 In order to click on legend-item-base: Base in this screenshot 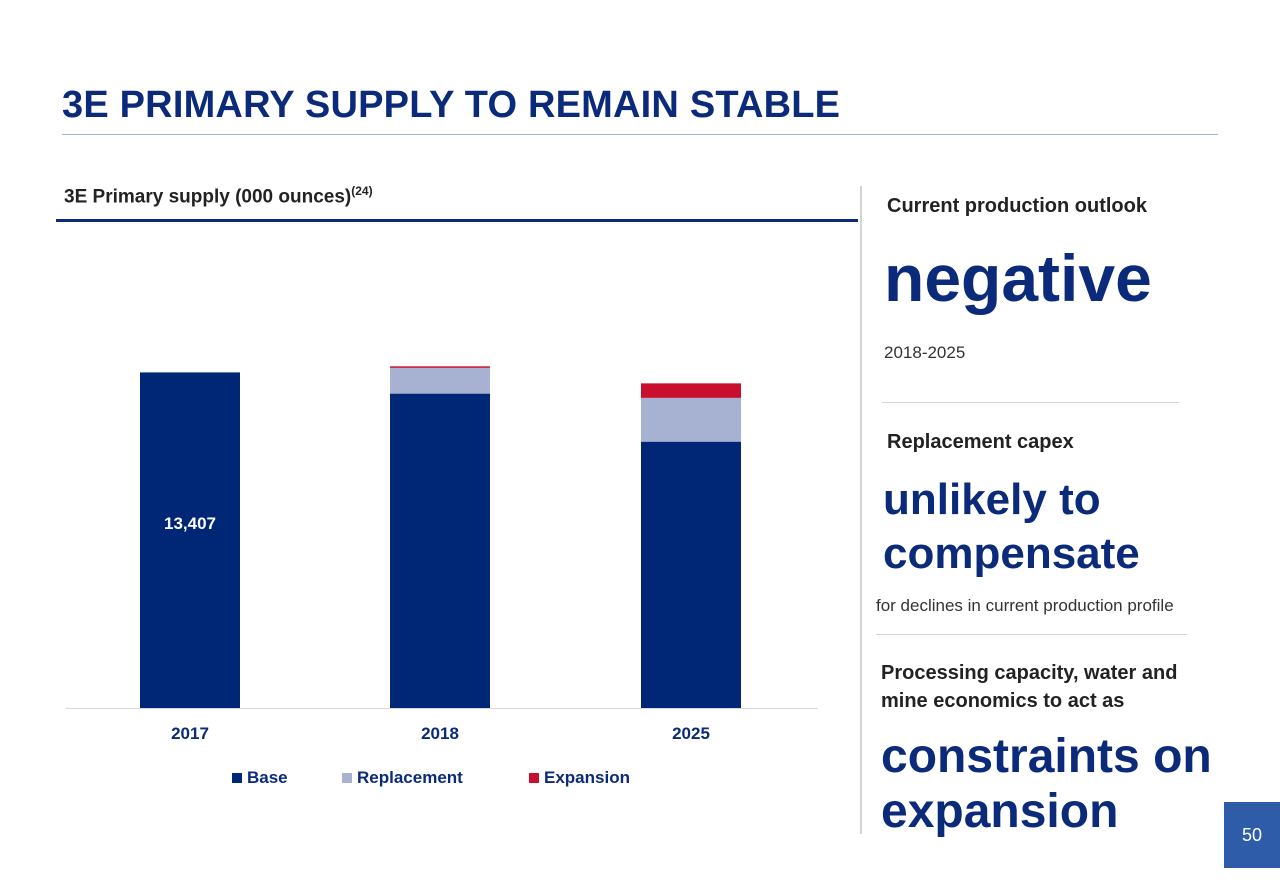, I will do `click(260, 778)`.